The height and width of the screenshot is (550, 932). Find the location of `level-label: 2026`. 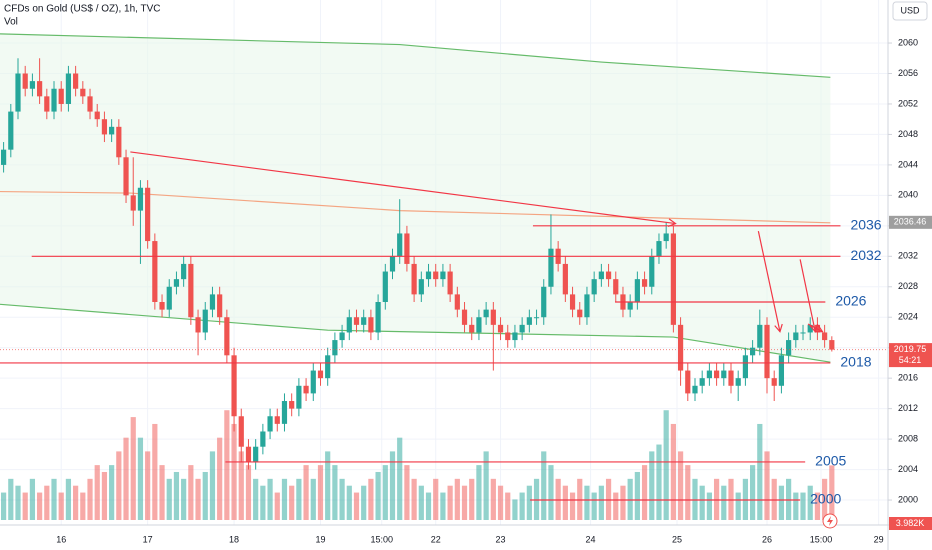

level-label: 2026 is located at coordinates (850, 301).